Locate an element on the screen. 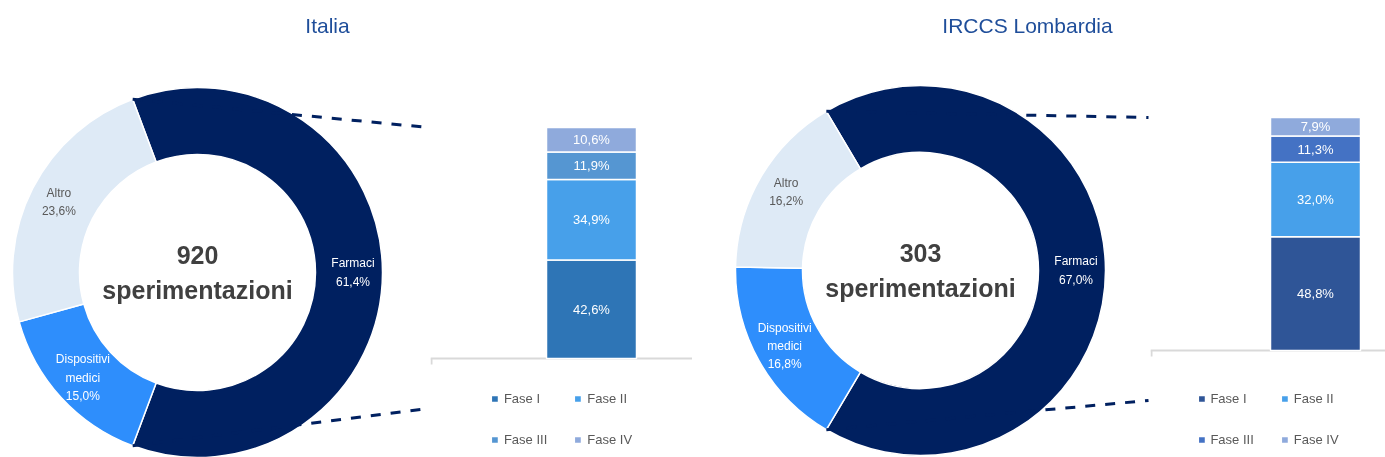 The height and width of the screenshot is (457, 1385). data-label: 7,9% is located at coordinates (1315, 127).